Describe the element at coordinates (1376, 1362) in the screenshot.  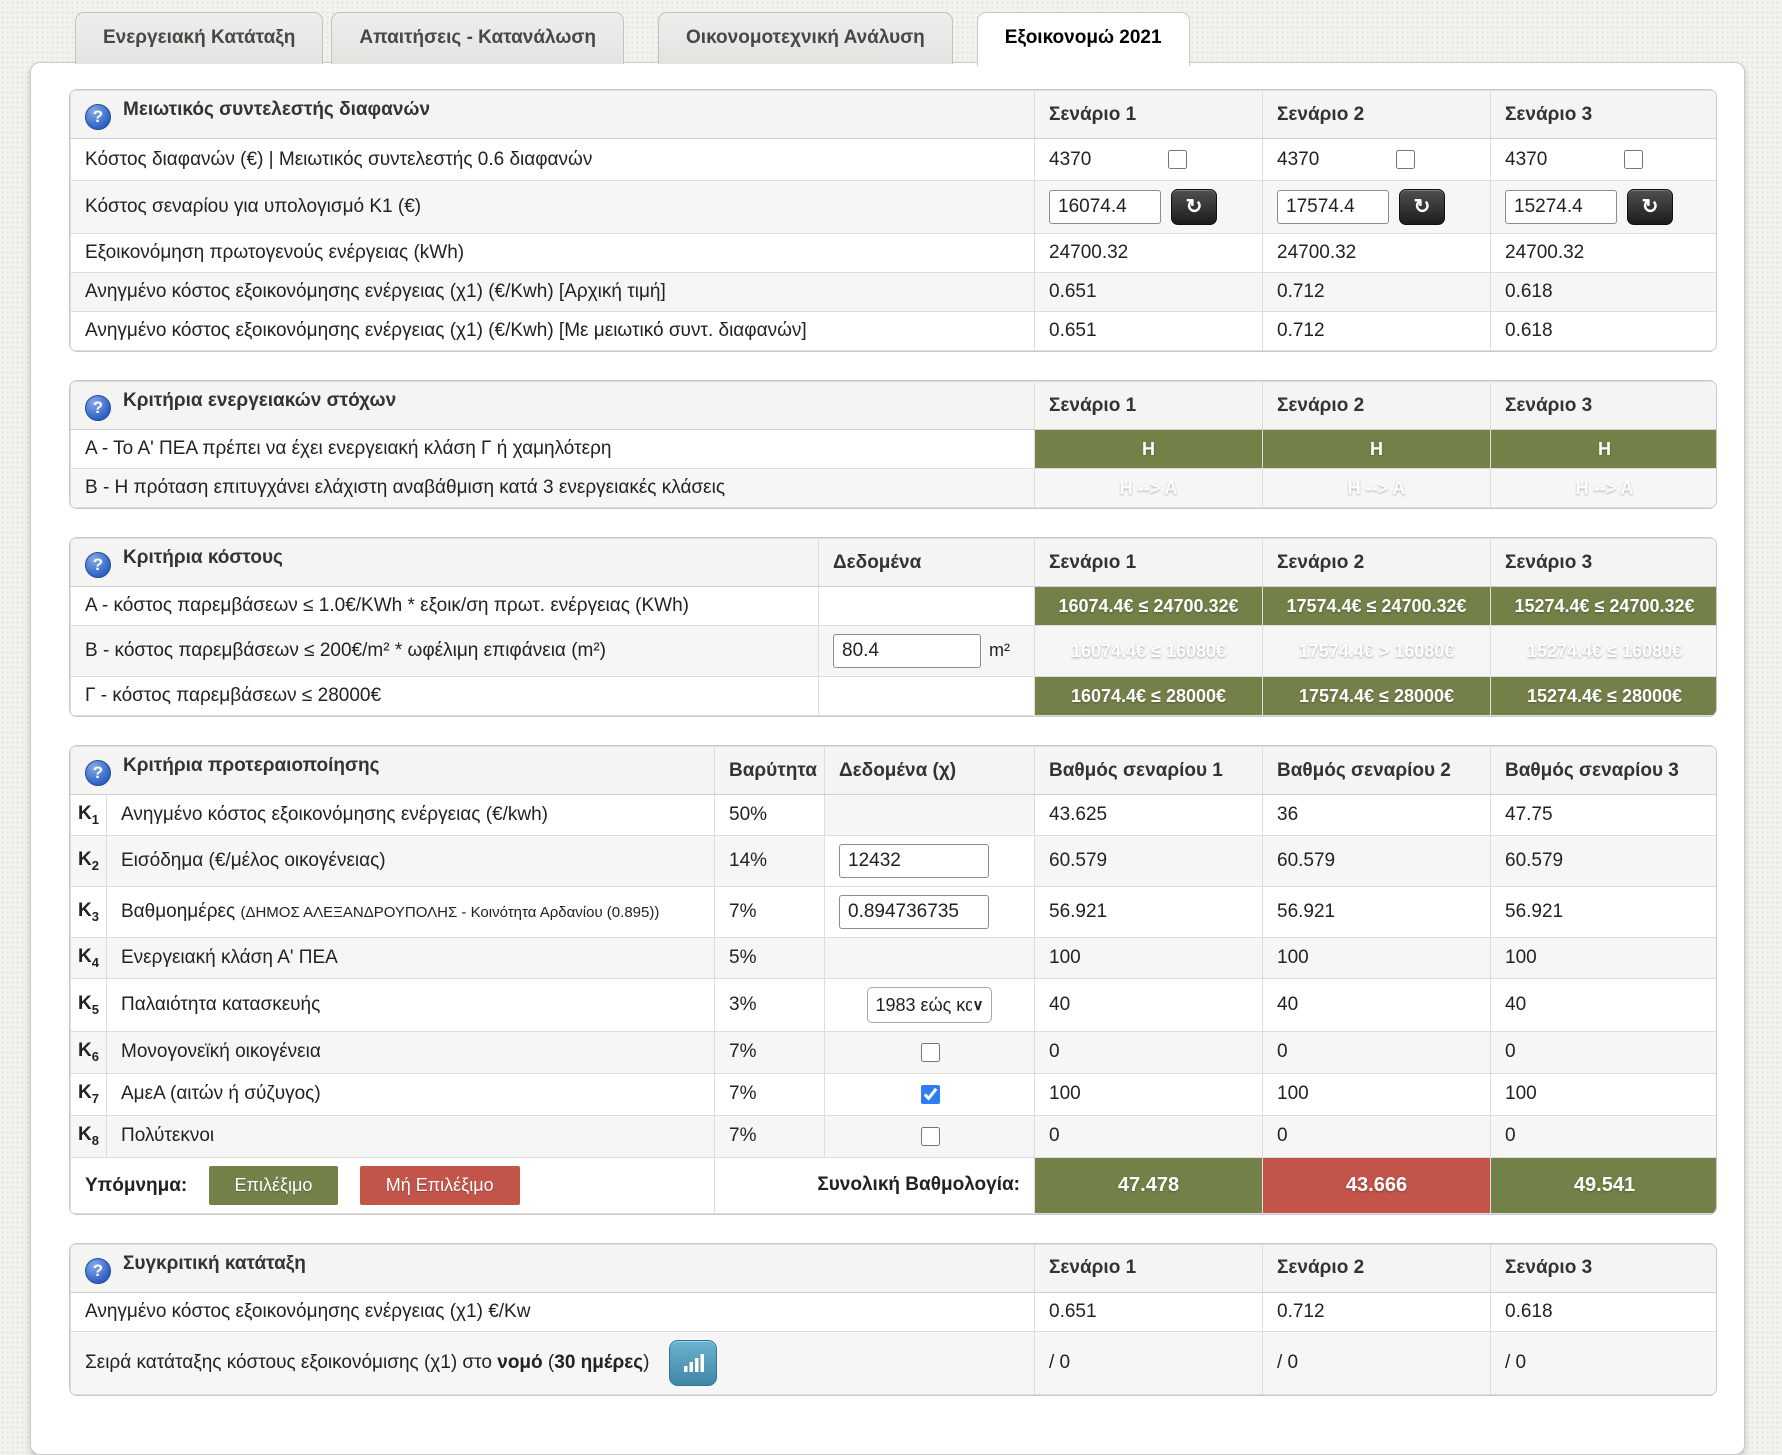
I see `rank-s2: / 0` at that location.